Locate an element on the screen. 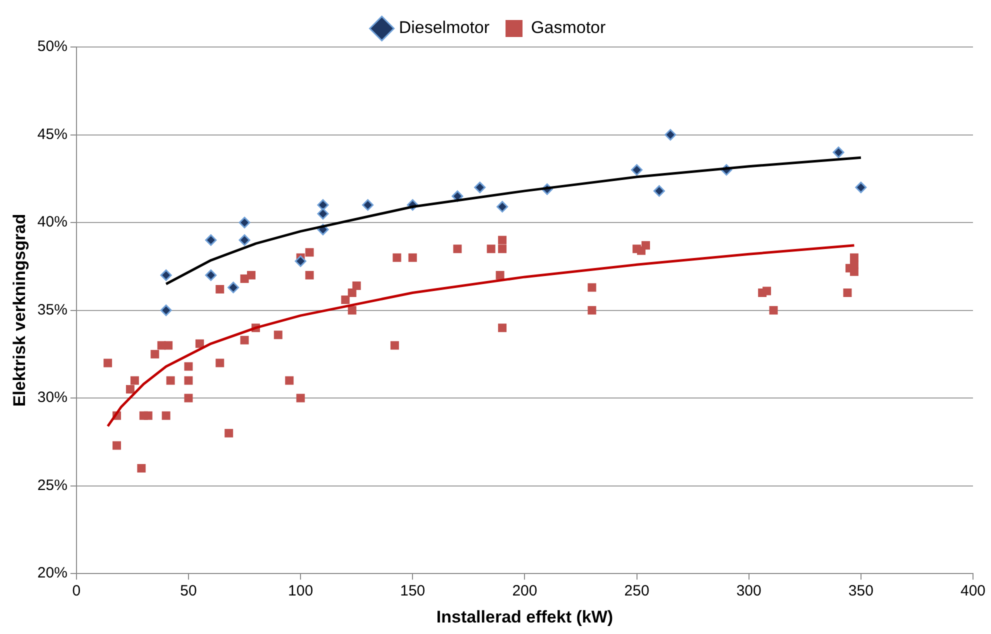 The width and height of the screenshot is (991, 634). x-tick-label: 150 is located at coordinates (413, 591).